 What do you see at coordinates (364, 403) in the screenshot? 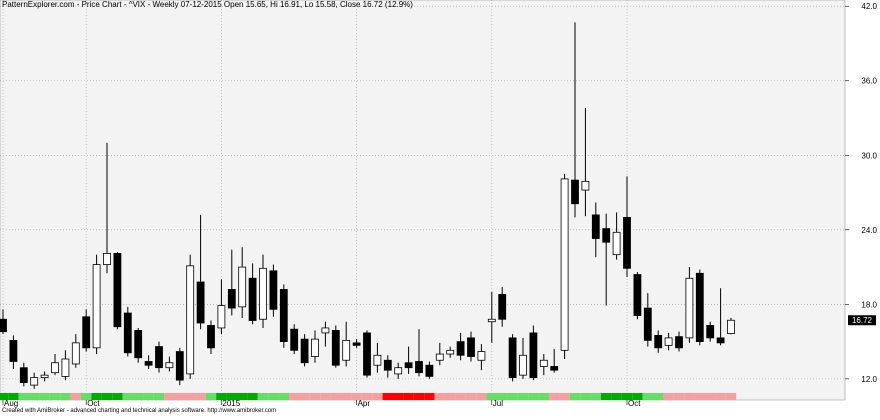
I see `x-tick-label: Apr` at bounding box center [364, 403].